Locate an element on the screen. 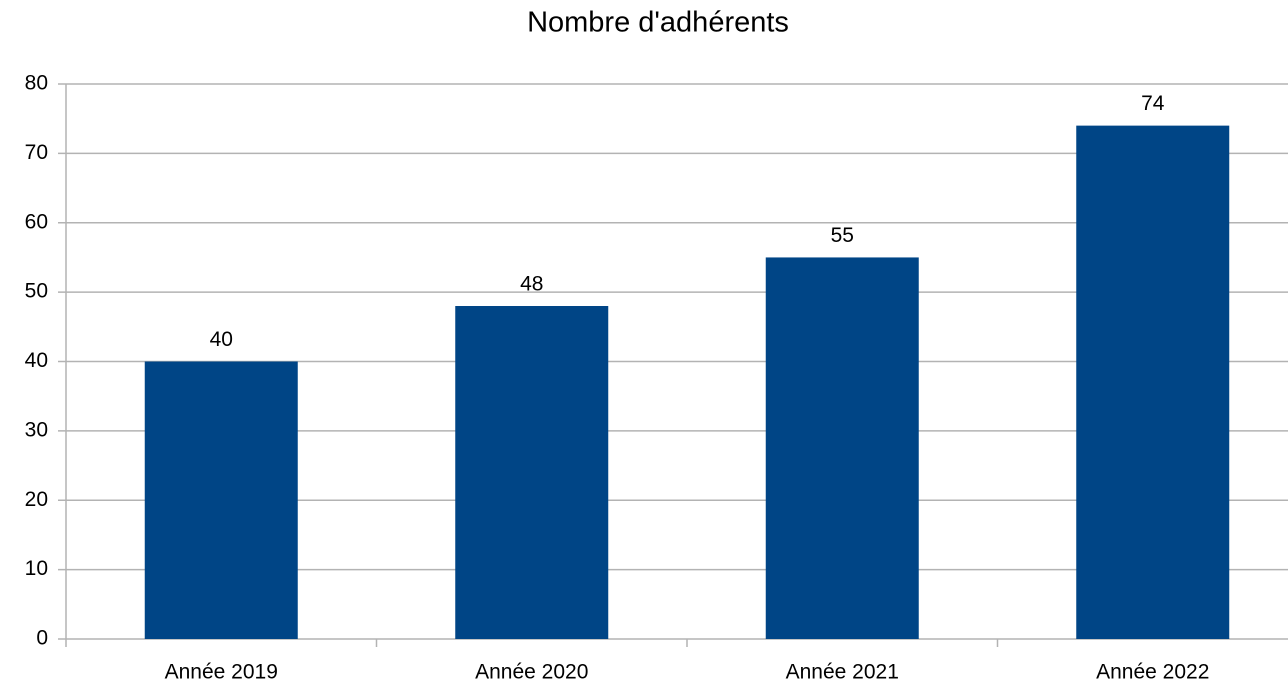 Image resolution: width=1288 pixels, height=686 pixels. x-tick-label: Année 2021 is located at coordinates (842, 672).